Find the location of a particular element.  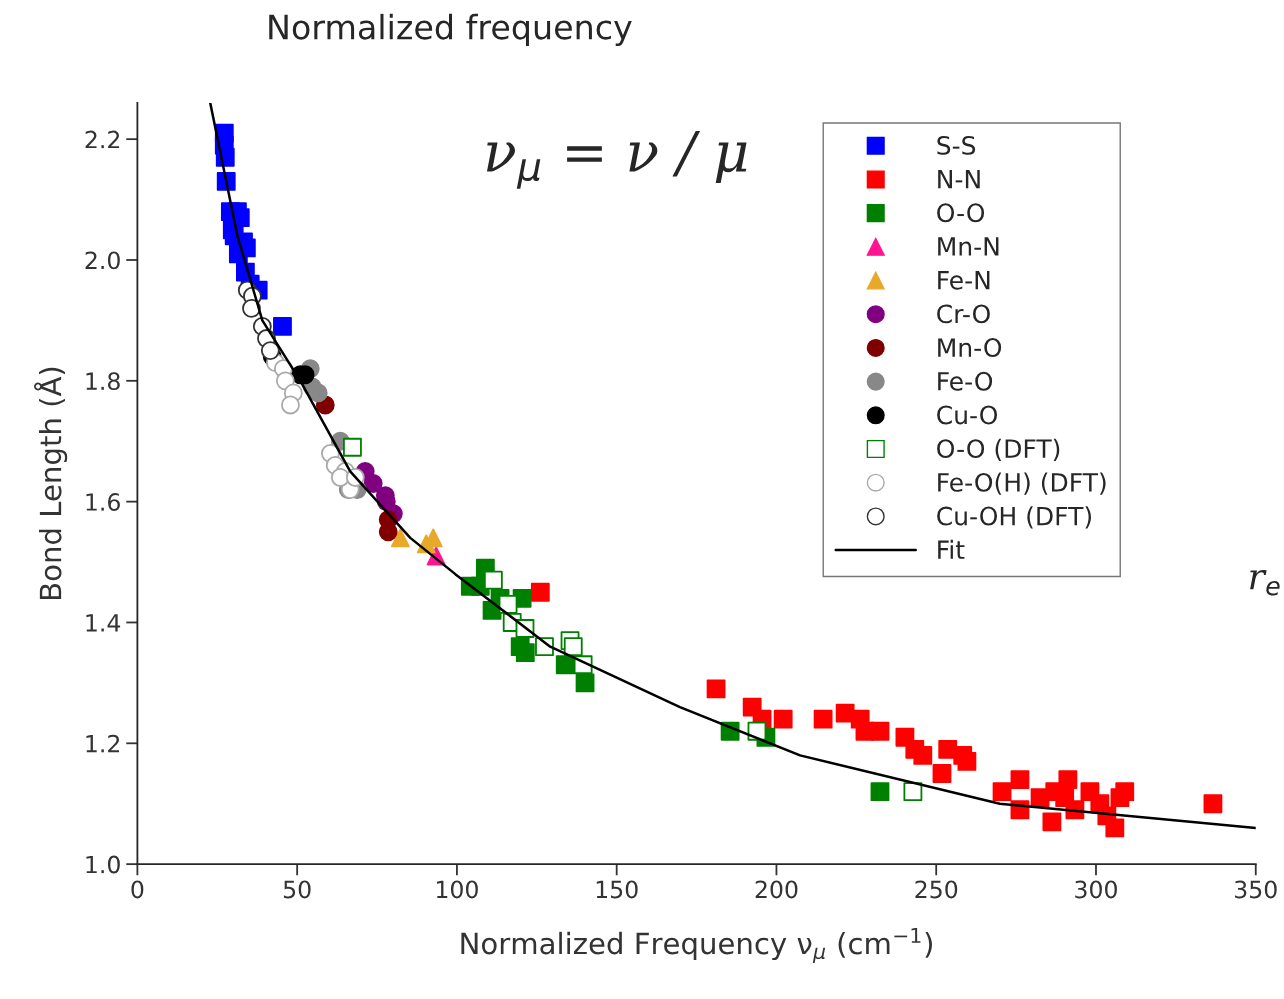

y-tick-label: 1.4 is located at coordinates (103, 623).